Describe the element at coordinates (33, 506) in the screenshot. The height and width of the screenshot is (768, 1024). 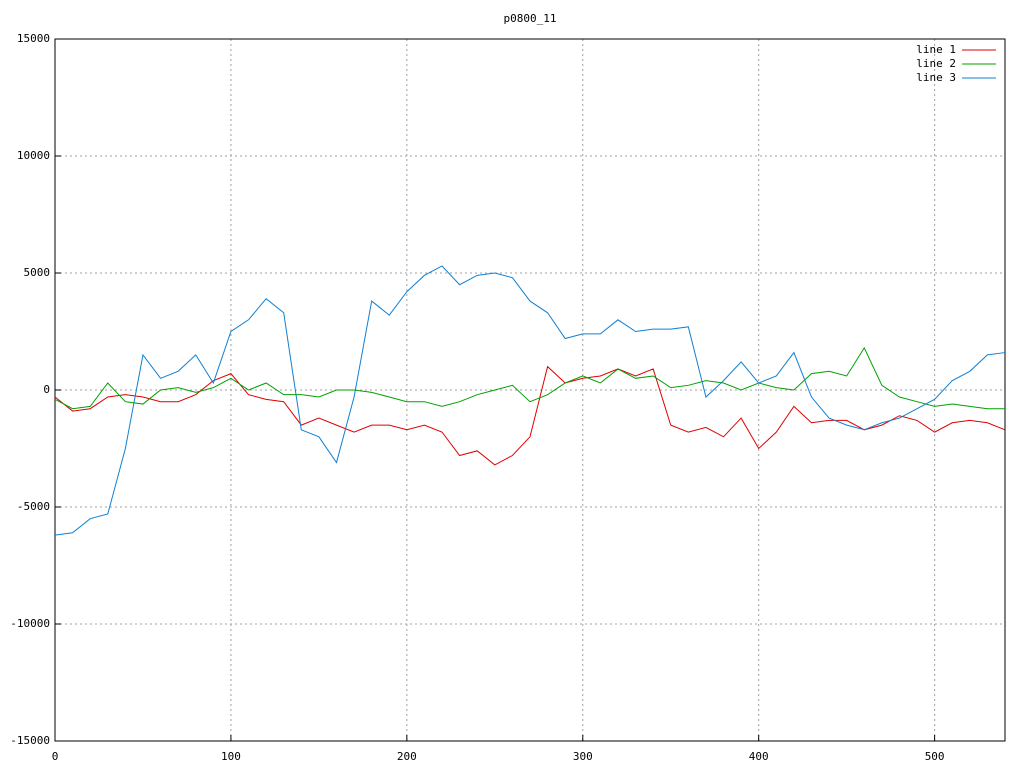
I see `y-tick-label: -5000` at that location.